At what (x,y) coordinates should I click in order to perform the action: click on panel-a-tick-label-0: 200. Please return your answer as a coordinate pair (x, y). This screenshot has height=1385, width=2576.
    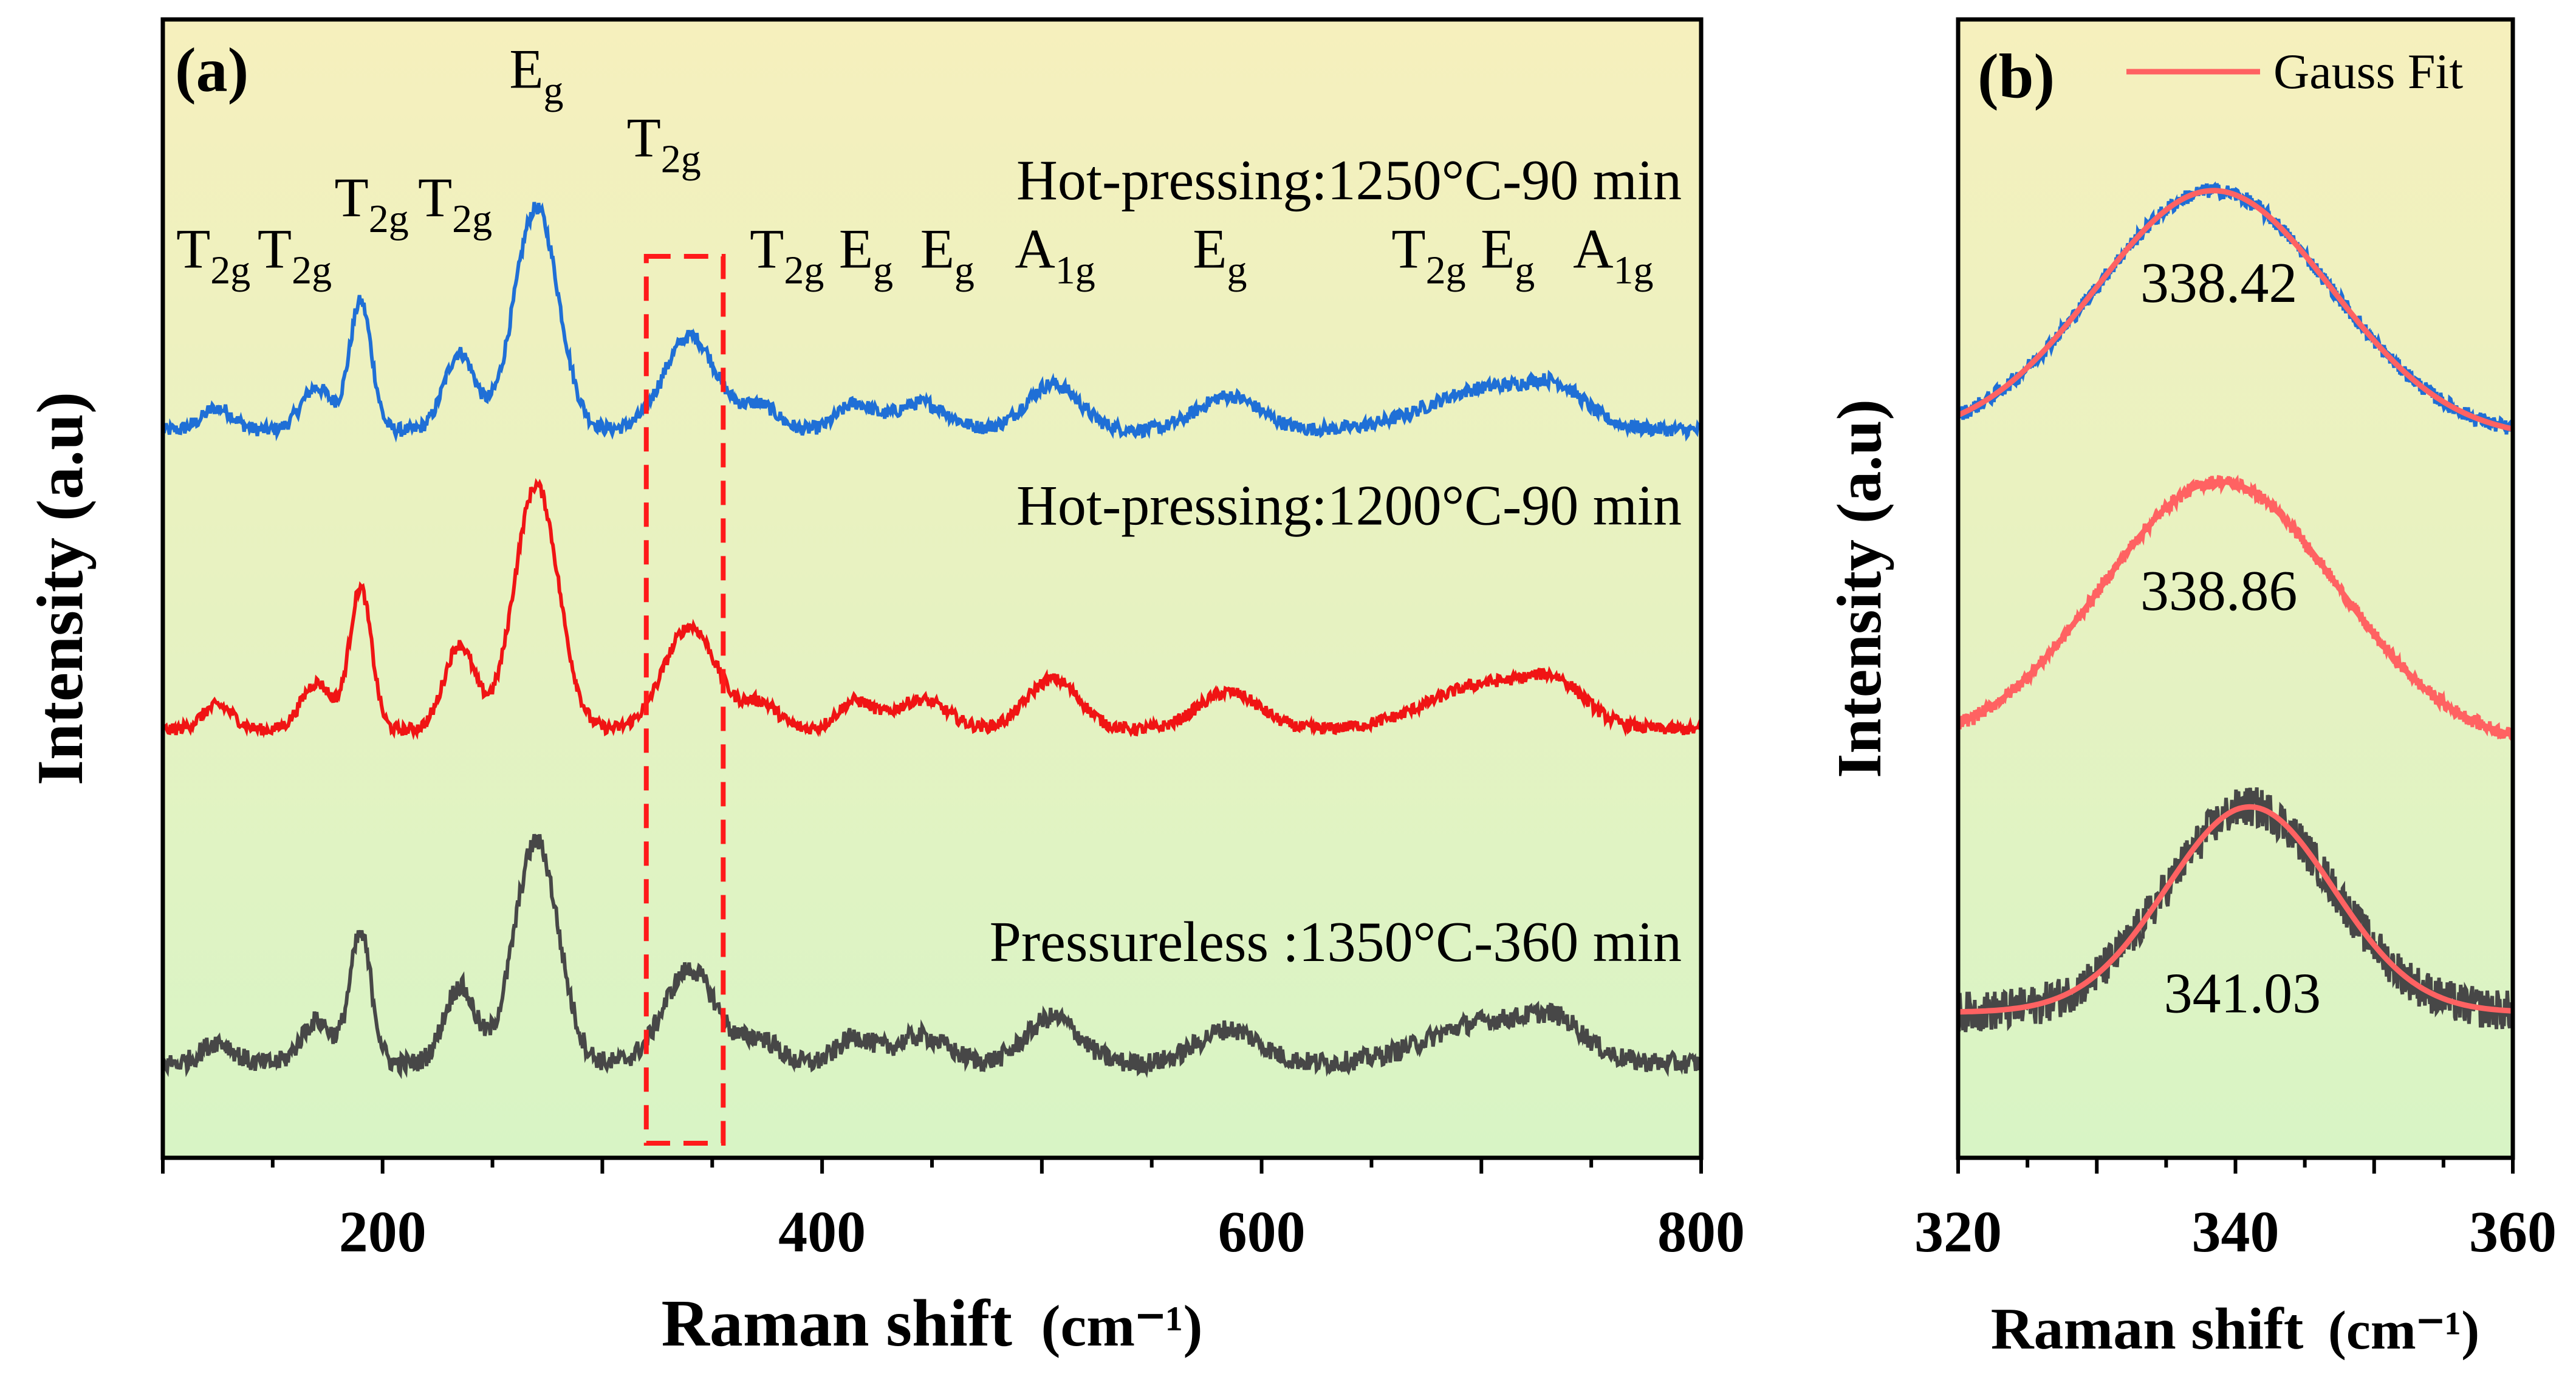
    Looking at the image, I should click on (382, 1231).